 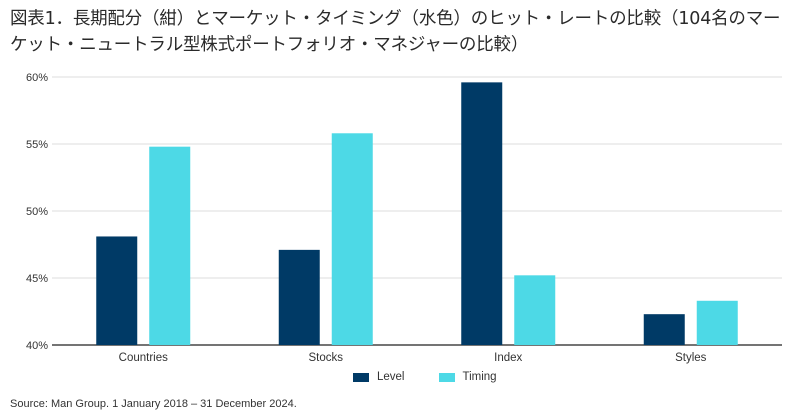 I want to click on x-tick-label: Index, so click(x=508, y=358).